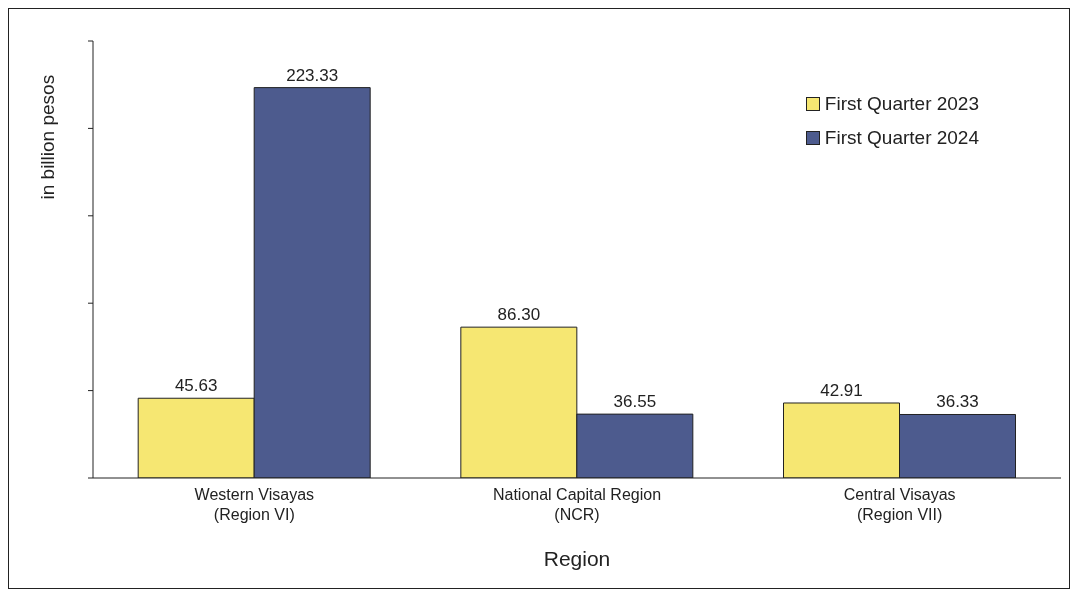 Image resolution: width=1078 pixels, height=597 pixels. What do you see at coordinates (901, 138) in the screenshot?
I see `legend-label: First Quarter 2024` at bounding box center [901, 138].